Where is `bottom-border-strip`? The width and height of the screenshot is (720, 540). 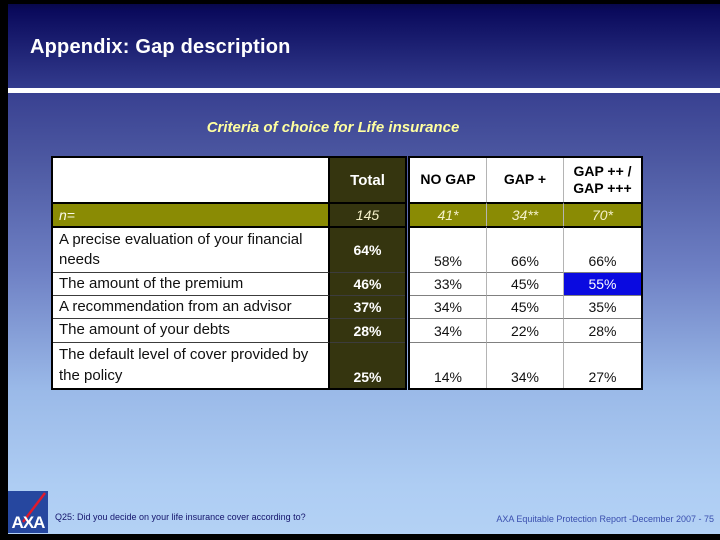
bottom-border-strip is located at coordinates (360, 537).